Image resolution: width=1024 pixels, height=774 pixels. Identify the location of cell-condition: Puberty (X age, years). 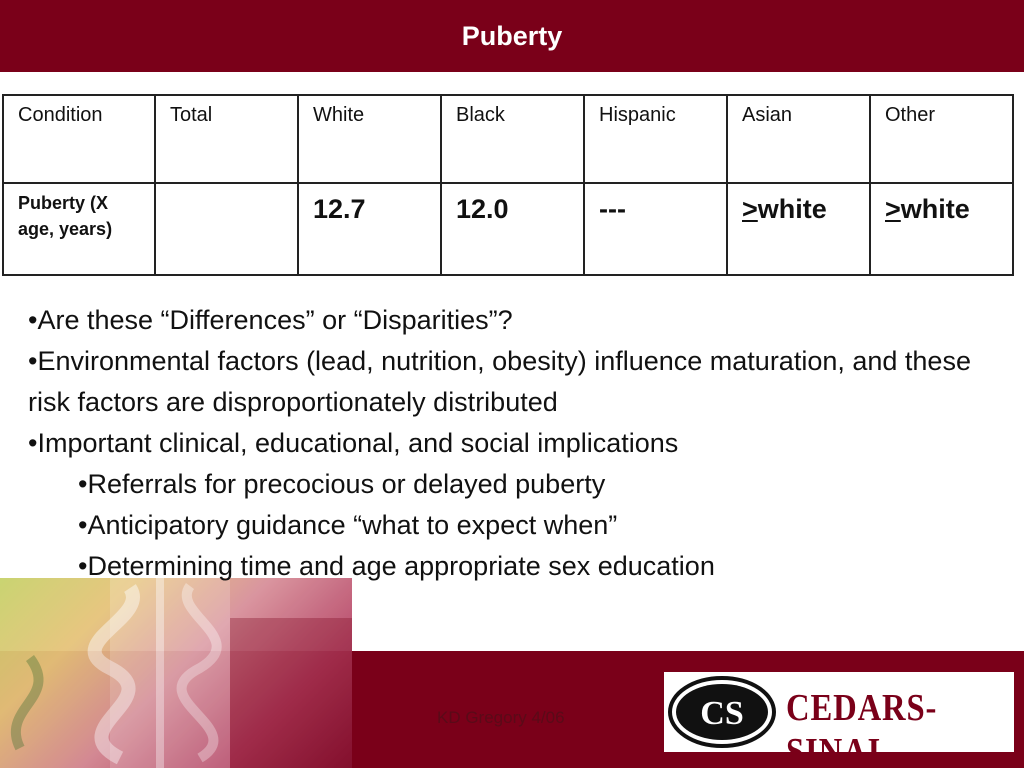
(79, 229).